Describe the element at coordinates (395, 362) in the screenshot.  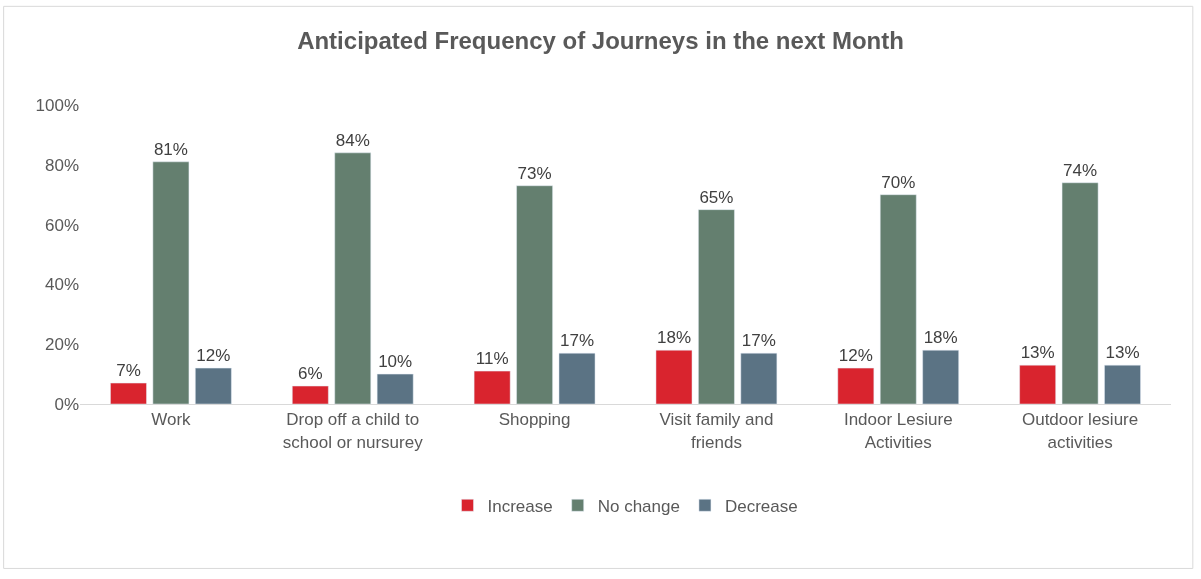
I see `data-label: 10%` at that location.